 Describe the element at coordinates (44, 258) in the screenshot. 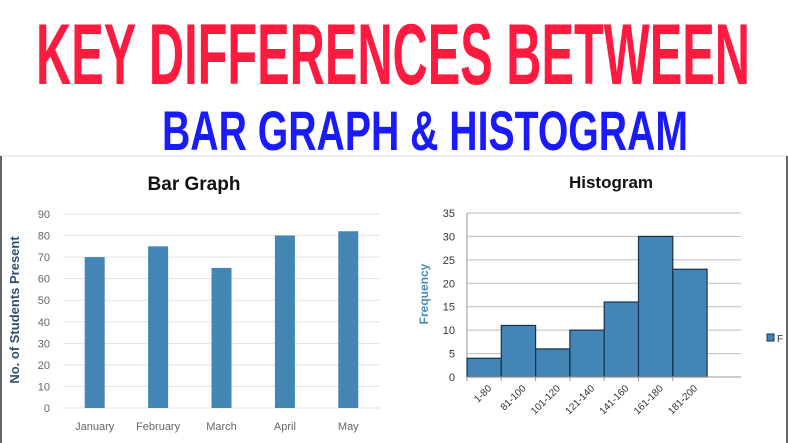

I see `y-tick-label: 70` at that location.